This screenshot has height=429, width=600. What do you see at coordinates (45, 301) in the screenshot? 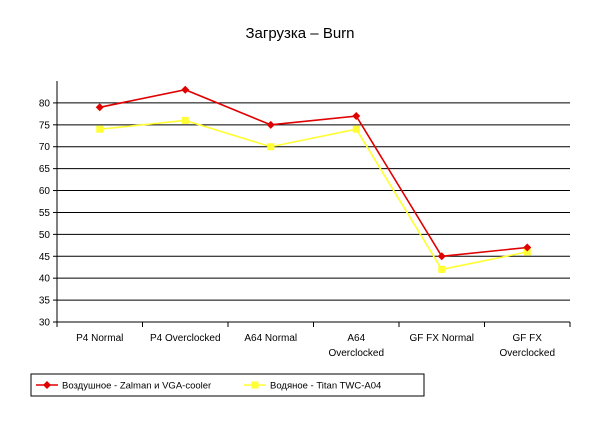
I see `y-tick-label: 35` at bounding box center [45, 301].